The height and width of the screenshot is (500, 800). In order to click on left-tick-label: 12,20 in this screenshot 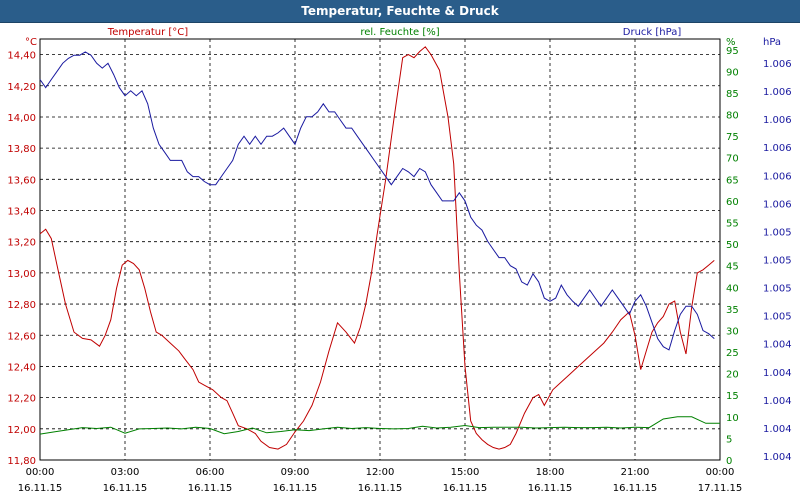, I will do `click(21, 399)`.